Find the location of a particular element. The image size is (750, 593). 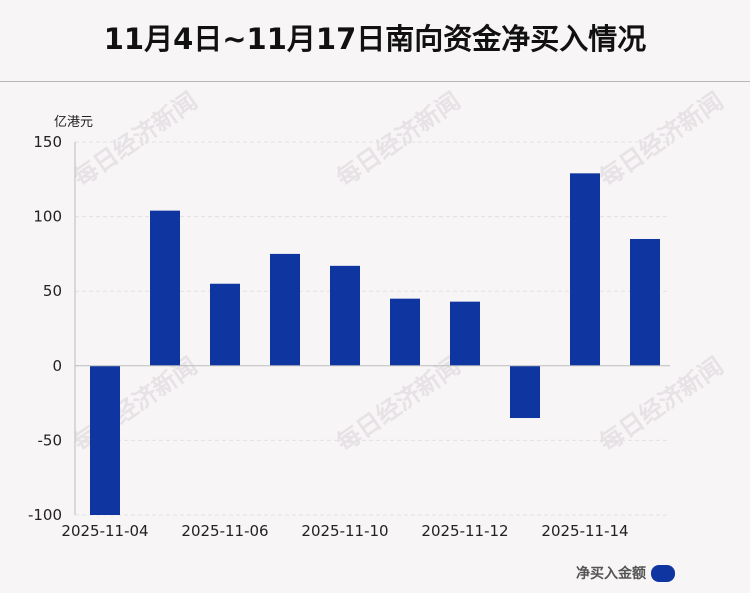

y-tick-label: 0 is located at coordinates (57, 366).